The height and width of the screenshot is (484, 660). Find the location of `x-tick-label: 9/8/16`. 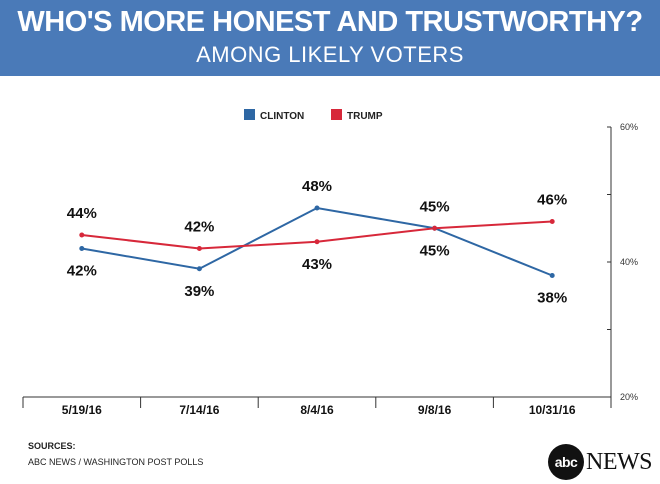

x-tick-label: 9/8/16 is located at coordinates (435, 410).